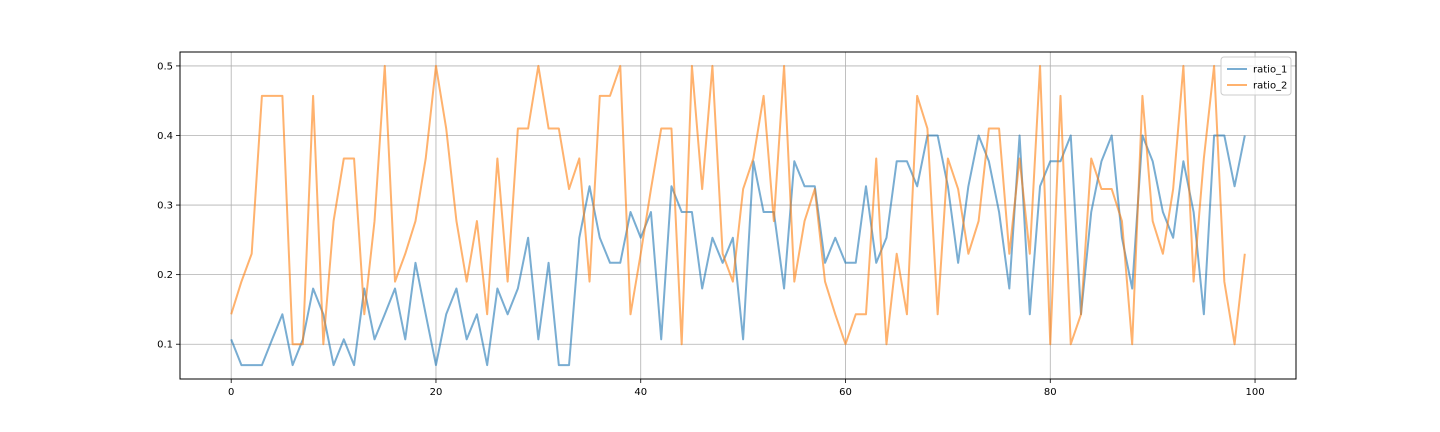 This screenshot has width=1440, height=432. Describe the element at coordinates (165, 136) in the screenshot. I see `y-tick-label: 0.4` at that location.